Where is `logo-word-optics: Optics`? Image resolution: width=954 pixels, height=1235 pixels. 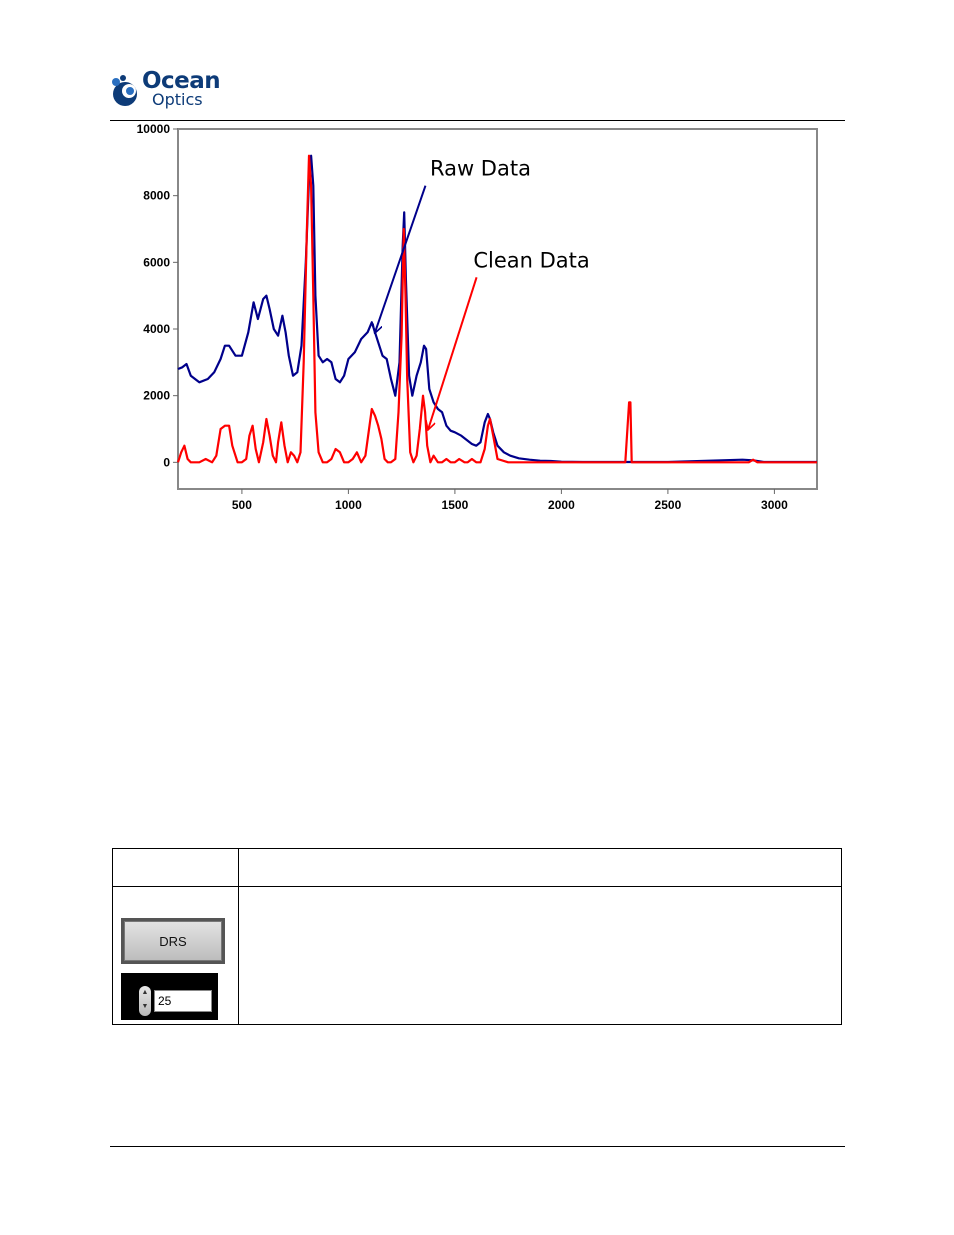 logo-word-optics: Optics is located at coordinates (177, 99).